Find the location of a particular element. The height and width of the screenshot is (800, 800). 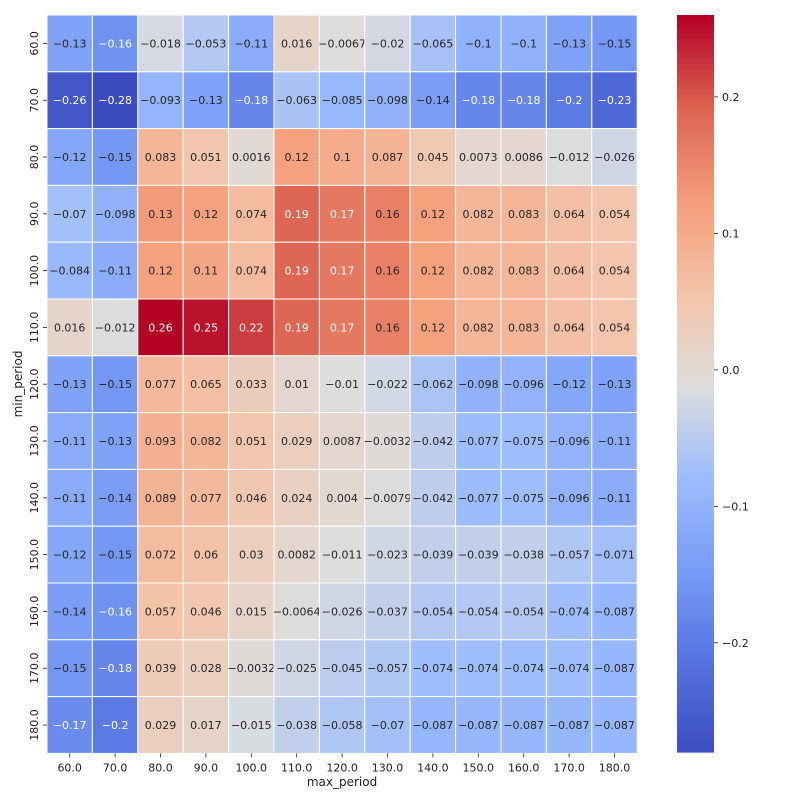

cell-value-label: 0.19 is located at coordinates (296, 214).